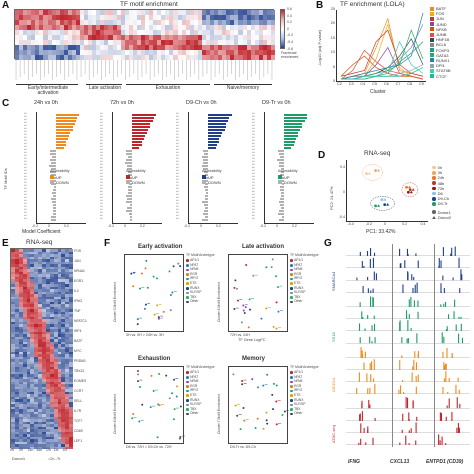  Describe the element at coordinates (35, 226) in the screenshot. I see `coef-x-tick: -0.2` at that location.